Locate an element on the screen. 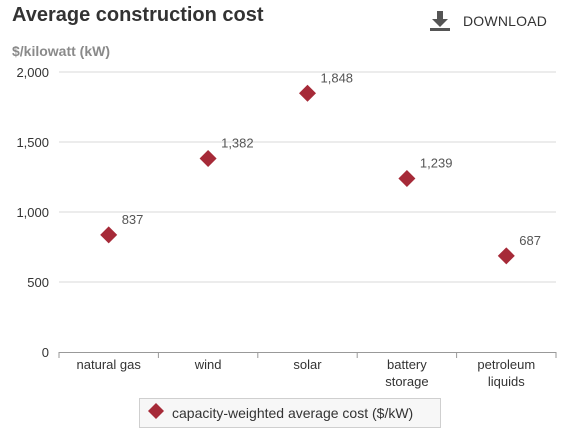 The image size is (577, 444). diamond-marker-icon is located at coordinates (156, 413).